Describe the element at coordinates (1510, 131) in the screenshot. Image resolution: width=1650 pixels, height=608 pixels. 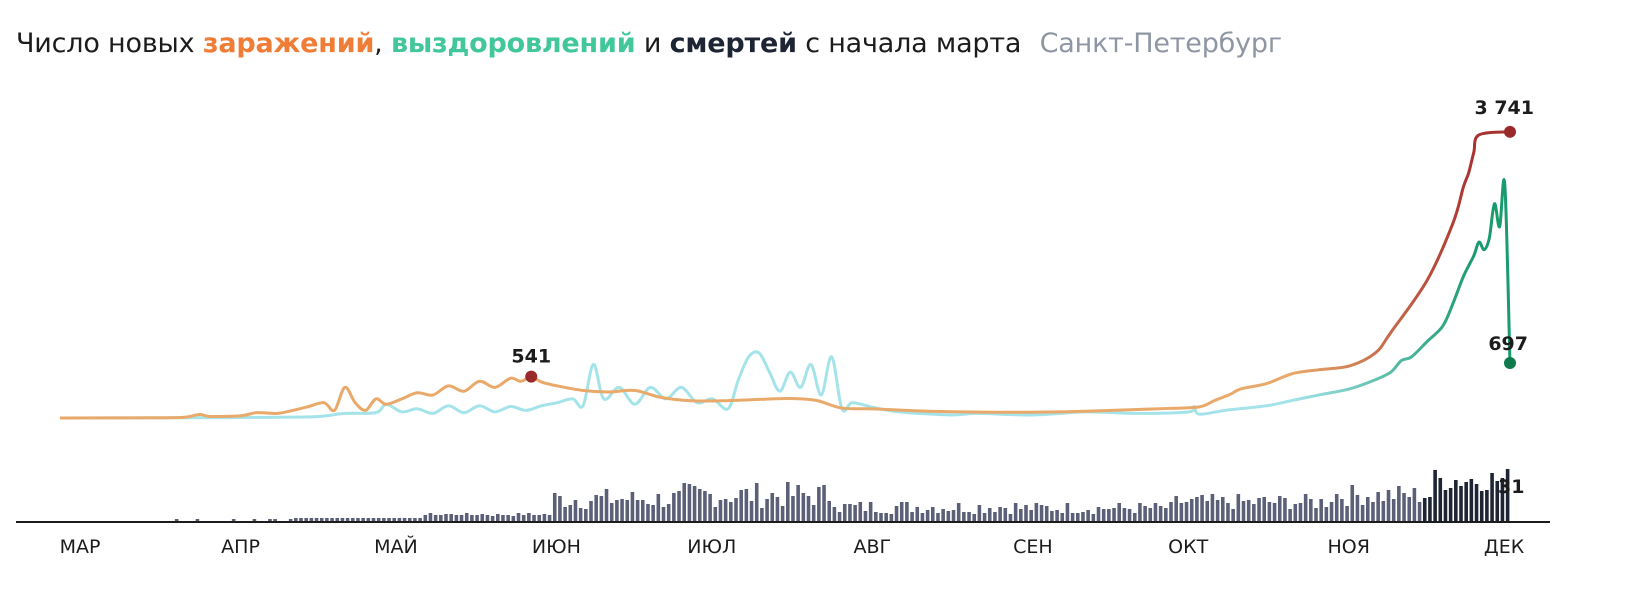
I see `infections-last-marker` at that location.